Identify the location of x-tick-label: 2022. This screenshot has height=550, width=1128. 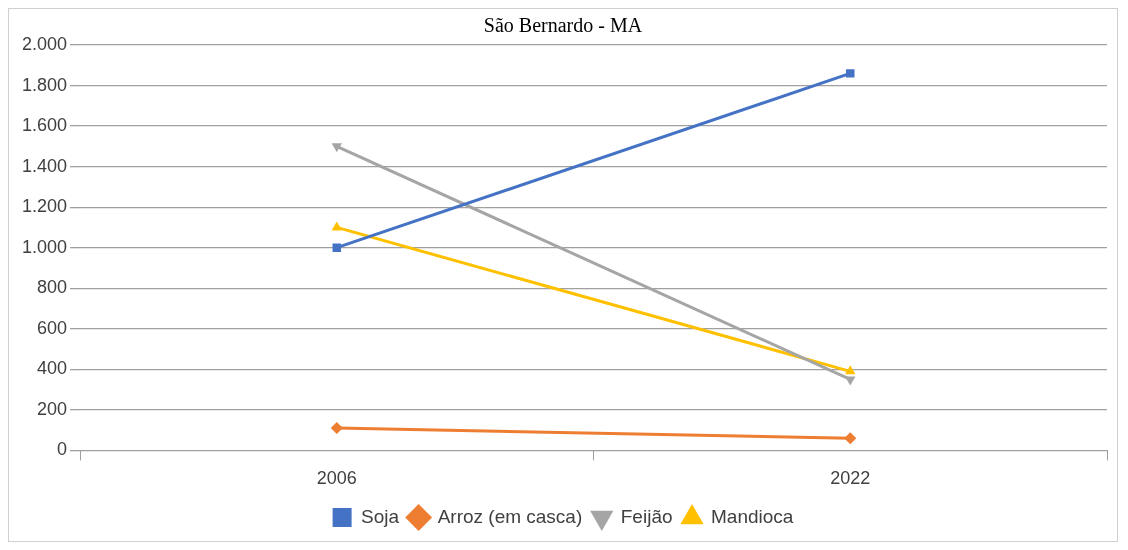
(850, 478).